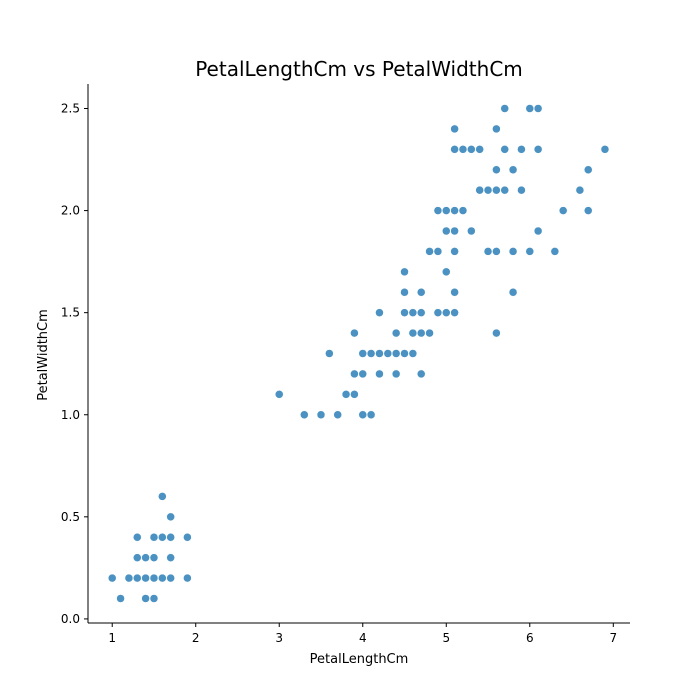 The image size is (700, 700). I want to click on x-axis-ticks: 1 2 3 4 5 6 7, so click(362, 634).